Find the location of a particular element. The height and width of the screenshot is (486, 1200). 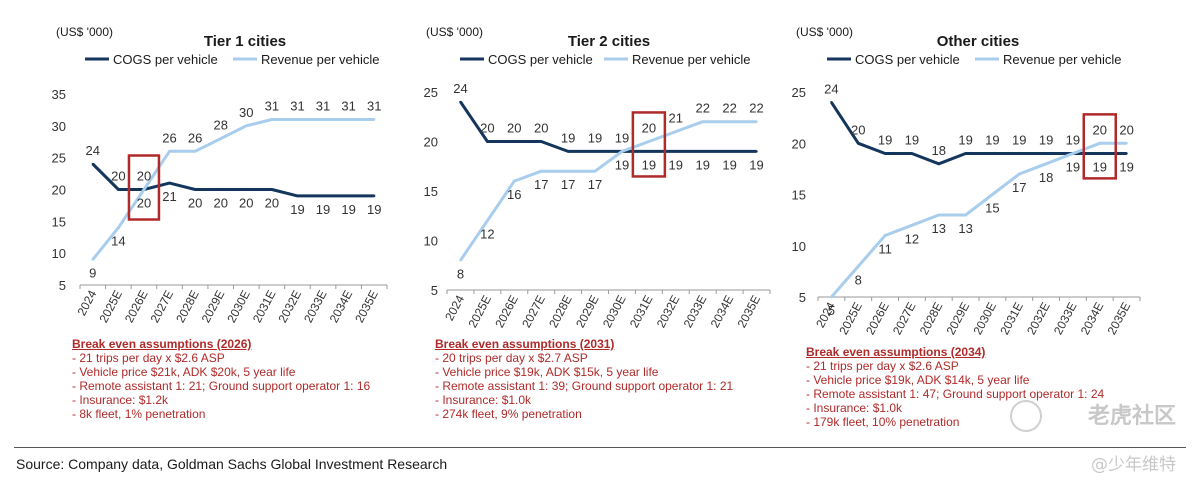

legend-label: COGS per vehicle is located at coordinates (540, 59).